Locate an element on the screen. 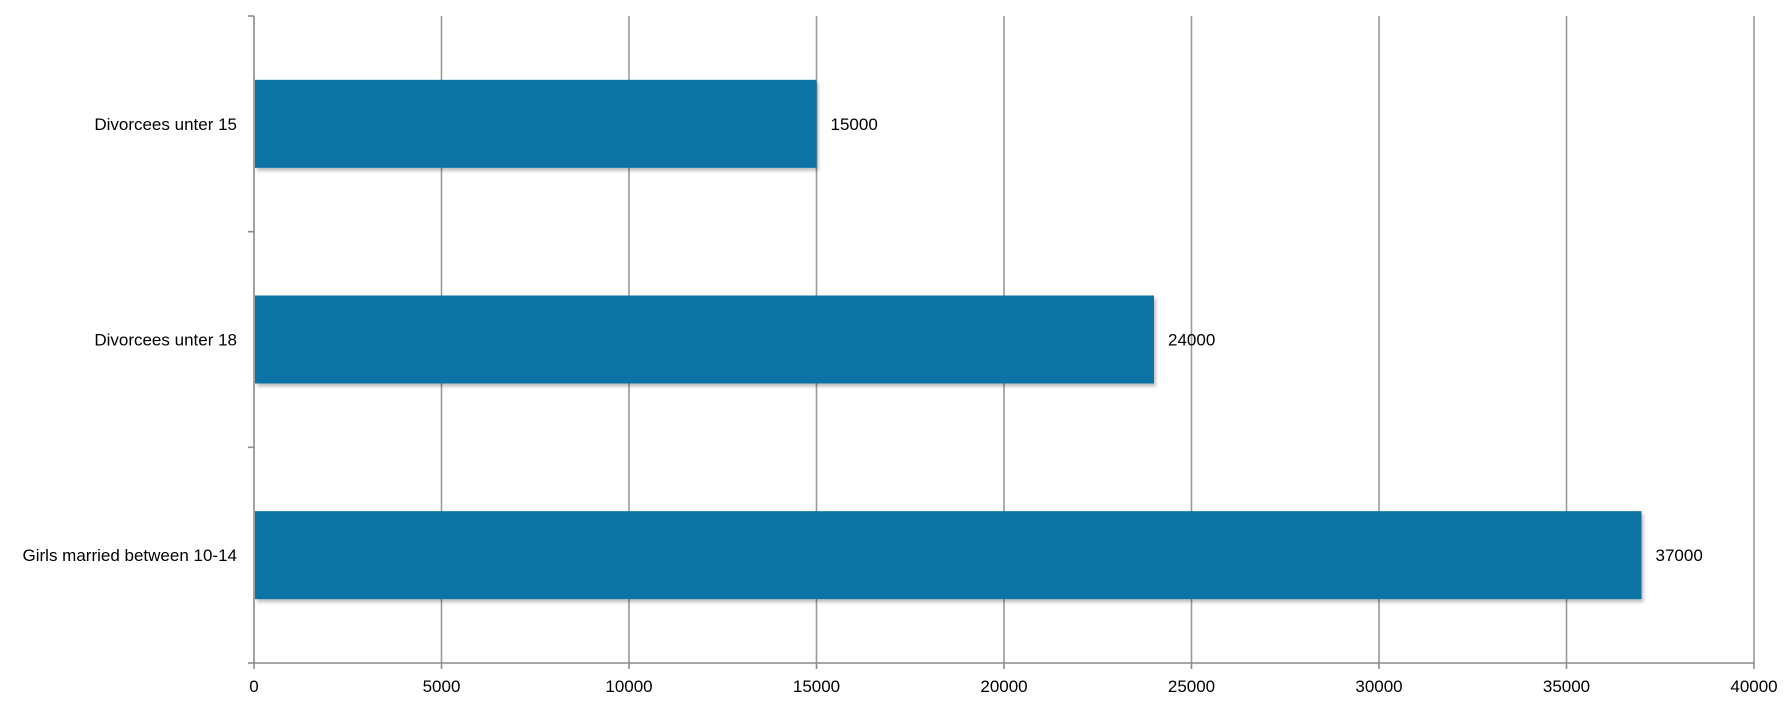 The image size is (1784, 708). x-tick-label: 0 is located at coordinates (253, 686).